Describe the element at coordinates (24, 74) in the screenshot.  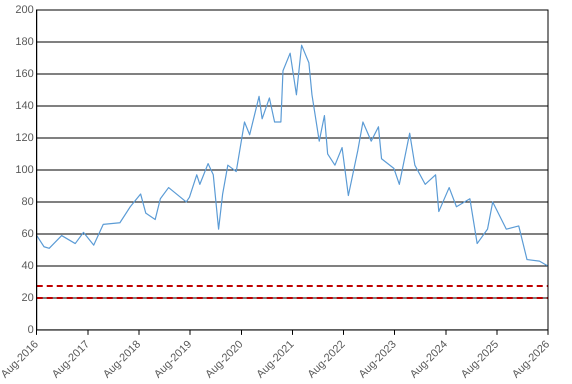
I see `y-tick-label: 160` at that location.